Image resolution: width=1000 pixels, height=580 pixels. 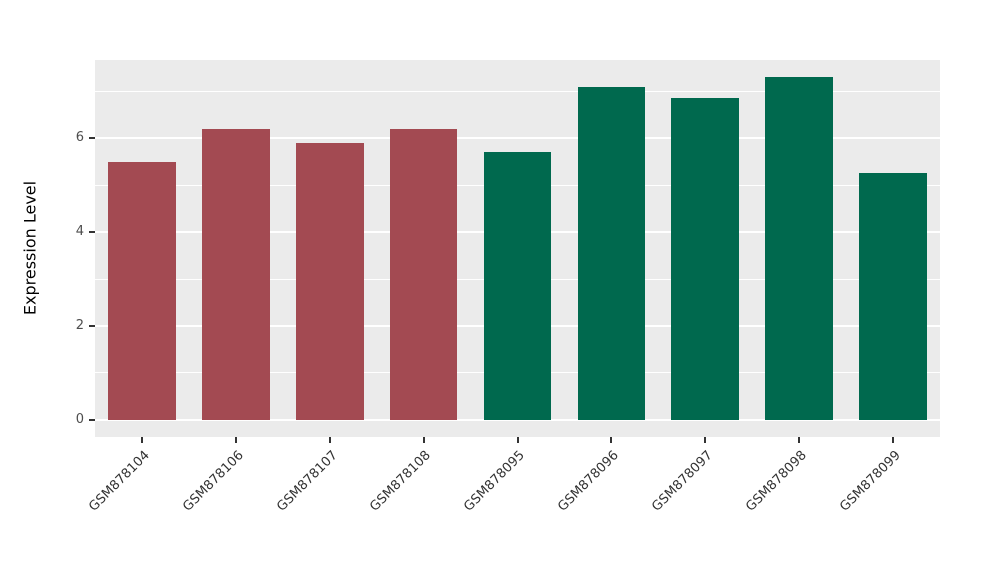 What do you see at coordinates (79, 232) in the screenshot?
I see `y-tick-label: 4` at bounding box center [79, 232].